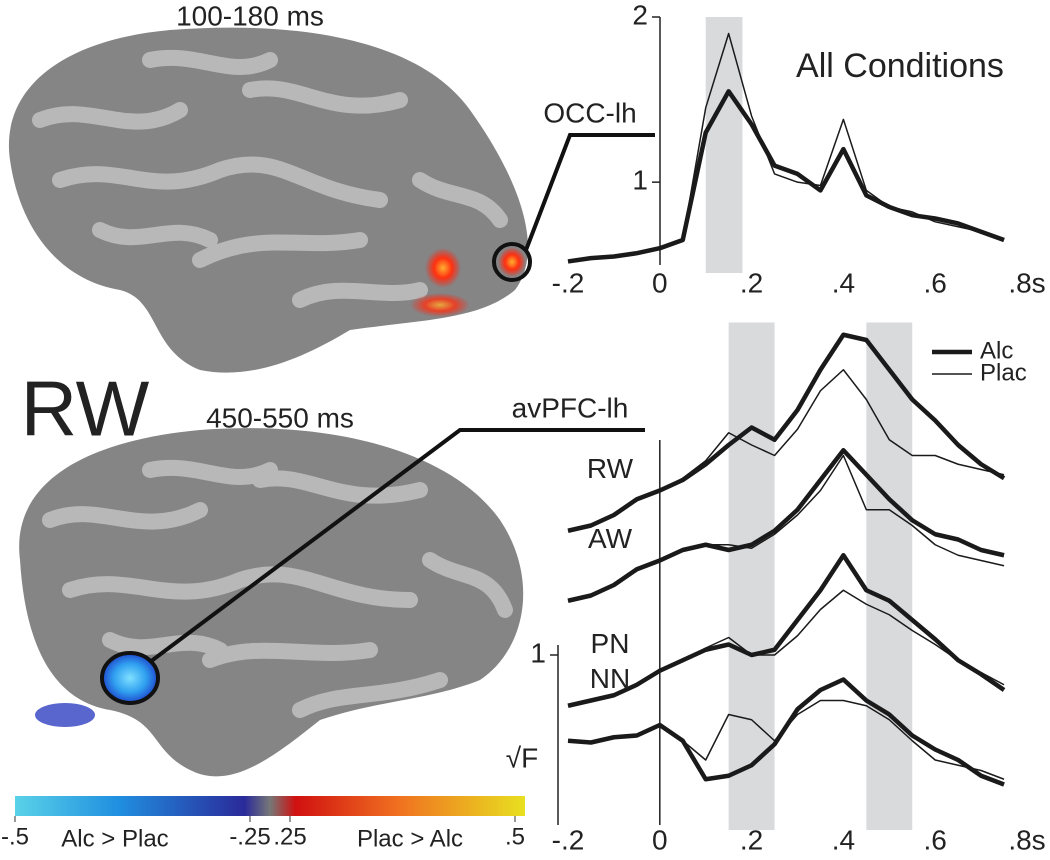  What do you see at coordinates (250, 15) in the screenshot?
I see `time-window: 100-180 ms` at bounding box center [250, 15].